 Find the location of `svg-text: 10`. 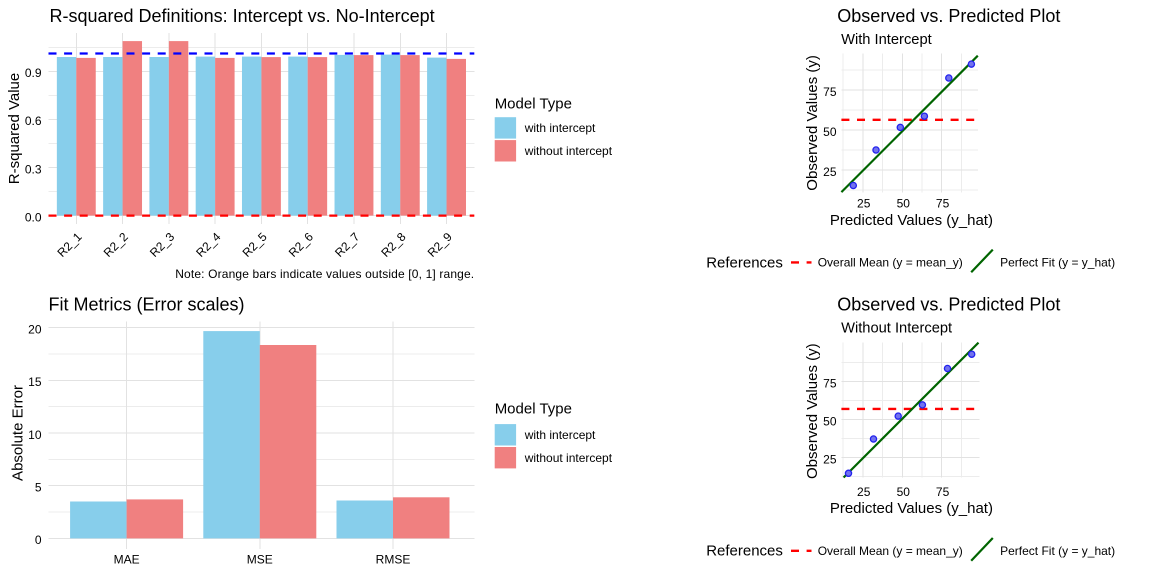

svg-text: 10 is located at coordinates (35, 435).